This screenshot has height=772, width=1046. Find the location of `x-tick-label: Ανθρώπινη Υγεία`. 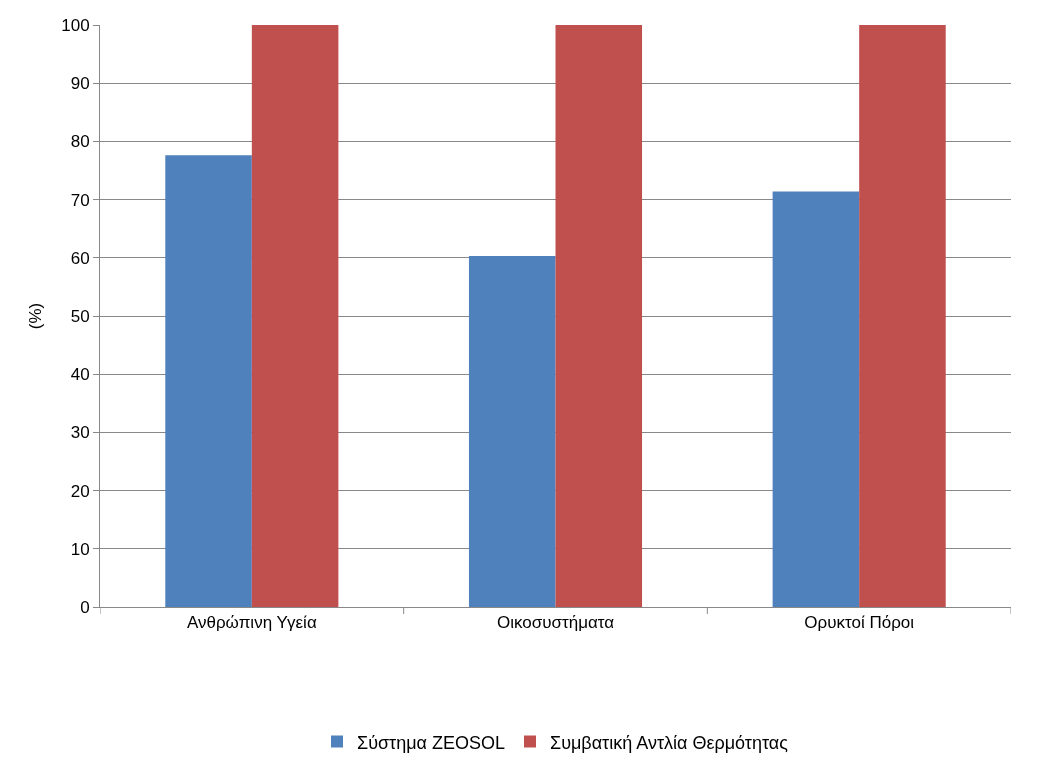

x-tick-label: Ανθρώπινη Υγεία is located at coordinates (251, 623).